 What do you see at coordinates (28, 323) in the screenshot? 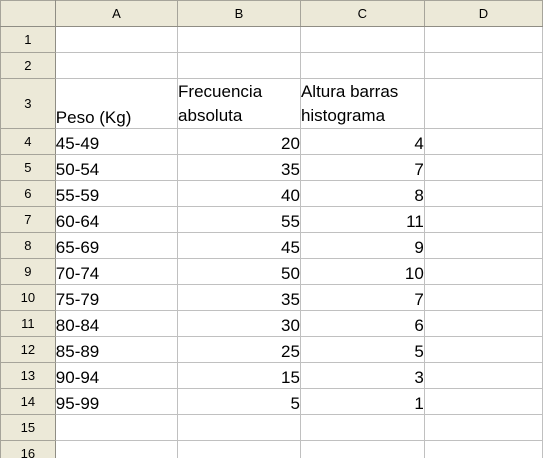
I see `row-header: 11` at bounding box center [28, 323].